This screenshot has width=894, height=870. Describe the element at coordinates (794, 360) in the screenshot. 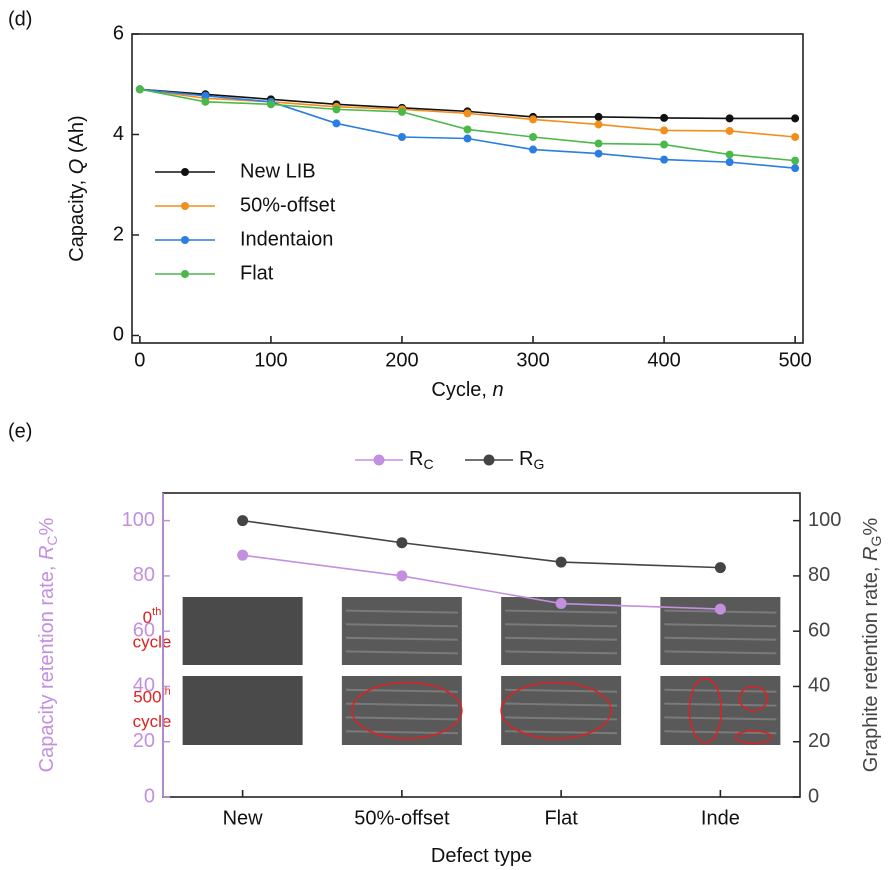

I see `x-tick-label: 500` at that location.